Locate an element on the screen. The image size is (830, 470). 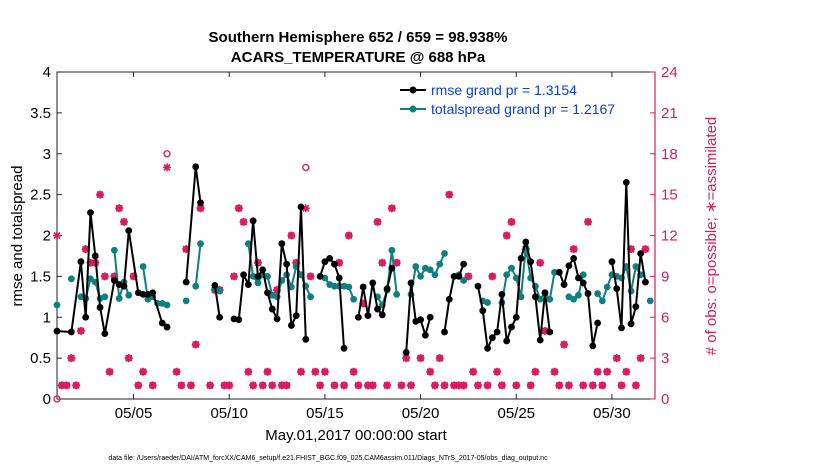
x-tick-label: 05/15 is located at coordinates (325, 413).